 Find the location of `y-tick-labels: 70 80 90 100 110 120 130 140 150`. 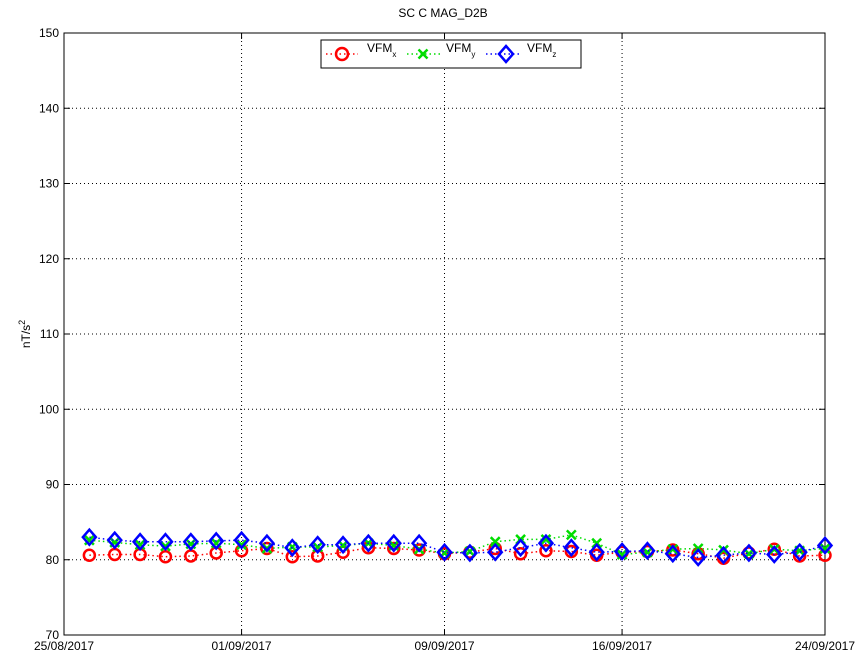

y-tick-labels: 70 80 90 100 110 120 130 140 150 is located at coordinates (49, 334).